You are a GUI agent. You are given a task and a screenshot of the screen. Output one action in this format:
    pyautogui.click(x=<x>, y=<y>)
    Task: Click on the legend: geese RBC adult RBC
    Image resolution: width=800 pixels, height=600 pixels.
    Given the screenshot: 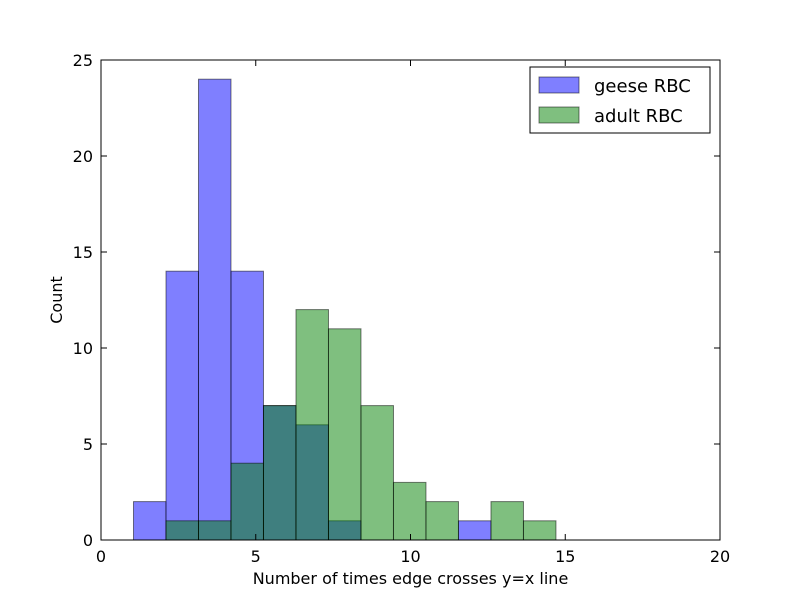 What is the action you would take?
    pyautogui.click(x=620, y=100)
    